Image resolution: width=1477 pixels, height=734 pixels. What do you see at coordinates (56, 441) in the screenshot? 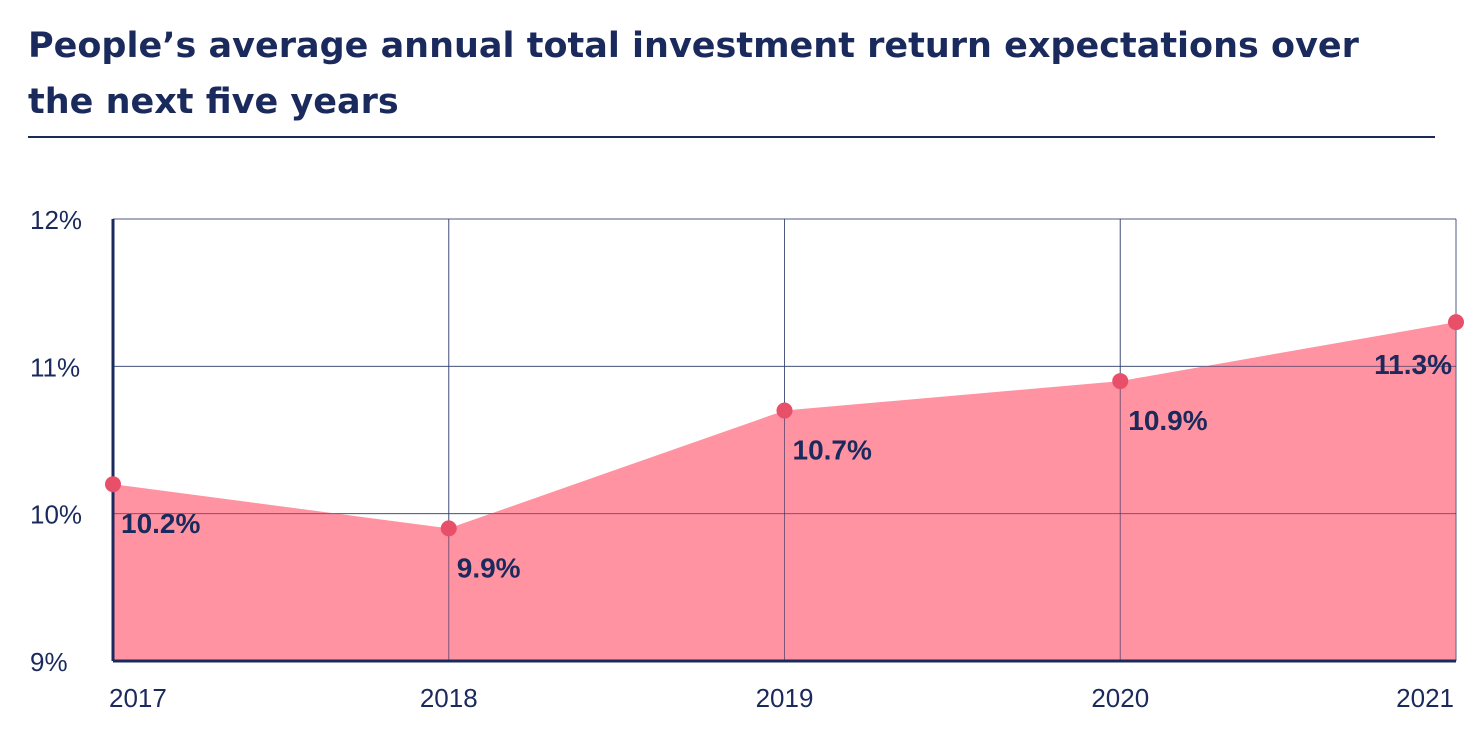
I see `y-tick-labels: 9% 10% 11% 12%` at bounding box center [56, 441].